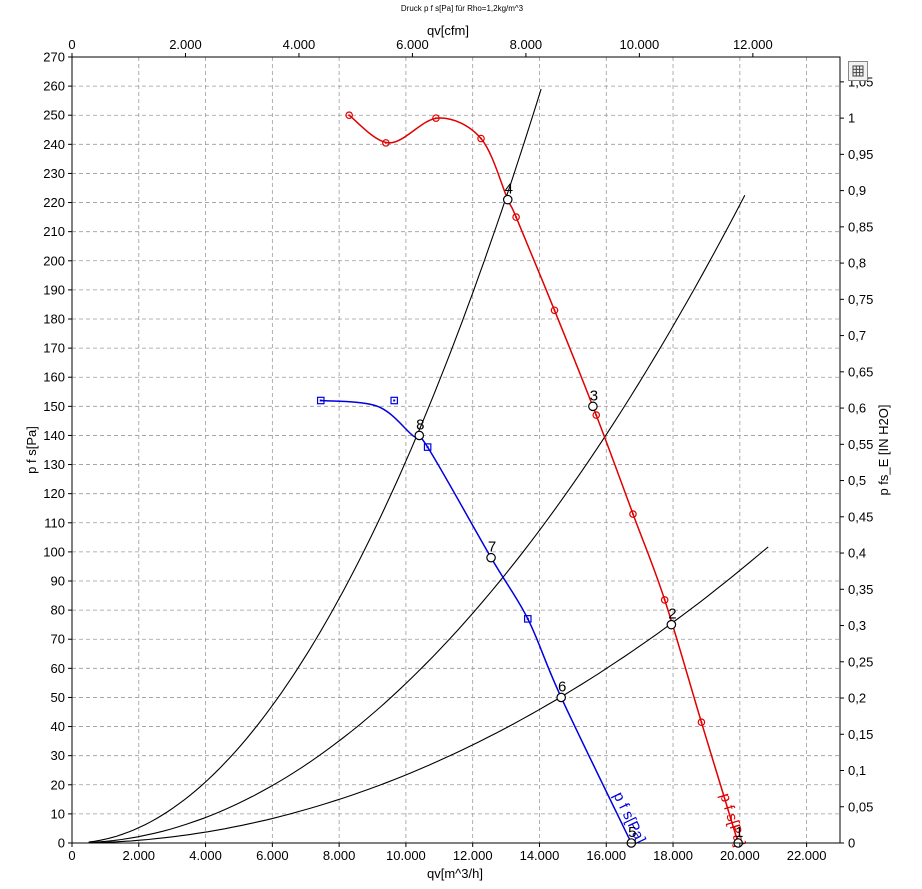 The height and width of the screenshot is (889, 922). Describe the element at coordinates (857, 263) in the screenshot. I see `y2-tick-label: 0,8` at that location.